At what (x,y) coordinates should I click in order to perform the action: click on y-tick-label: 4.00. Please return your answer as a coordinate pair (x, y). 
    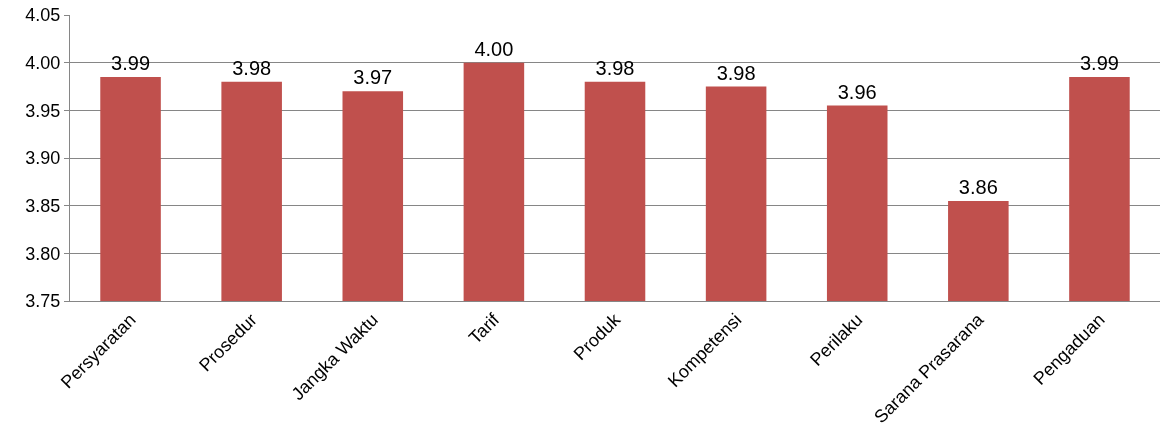
    Looking at the image, I should click on (43, 62).